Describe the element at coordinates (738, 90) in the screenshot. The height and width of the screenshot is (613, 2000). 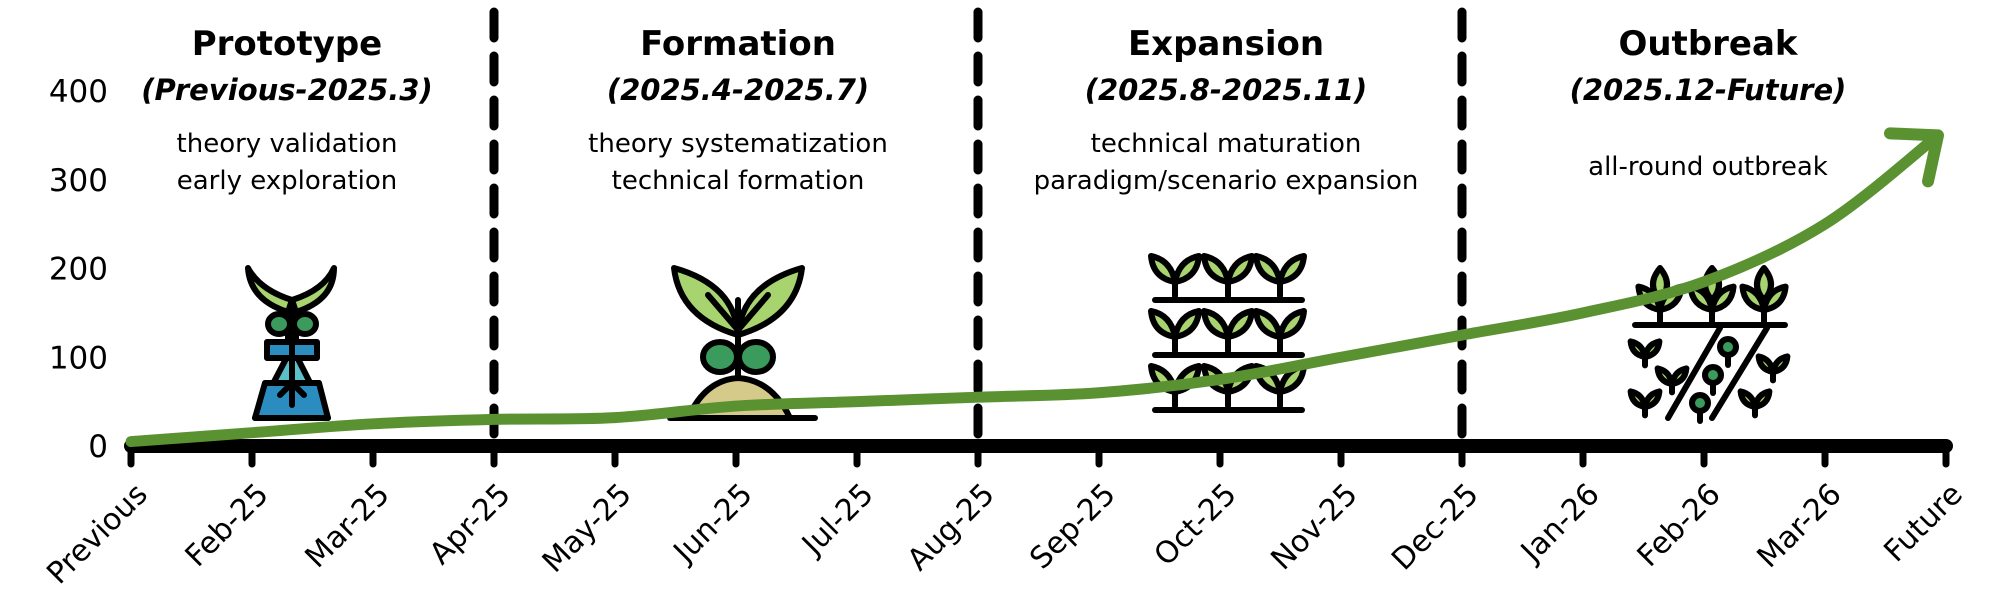
I see `phase-period: (2025.4-2025.7)` at that location.